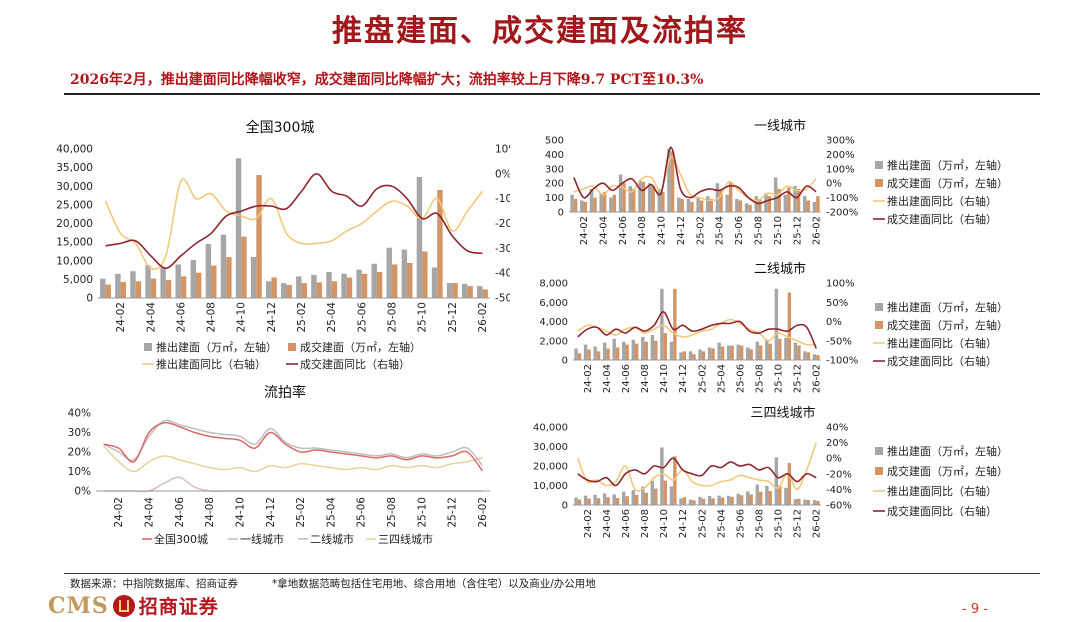 Image resolution: width=1080 pixels, height=622 pixels. I want to click on legend-label-rate_t34: 三四线城市, so click(405, 539).